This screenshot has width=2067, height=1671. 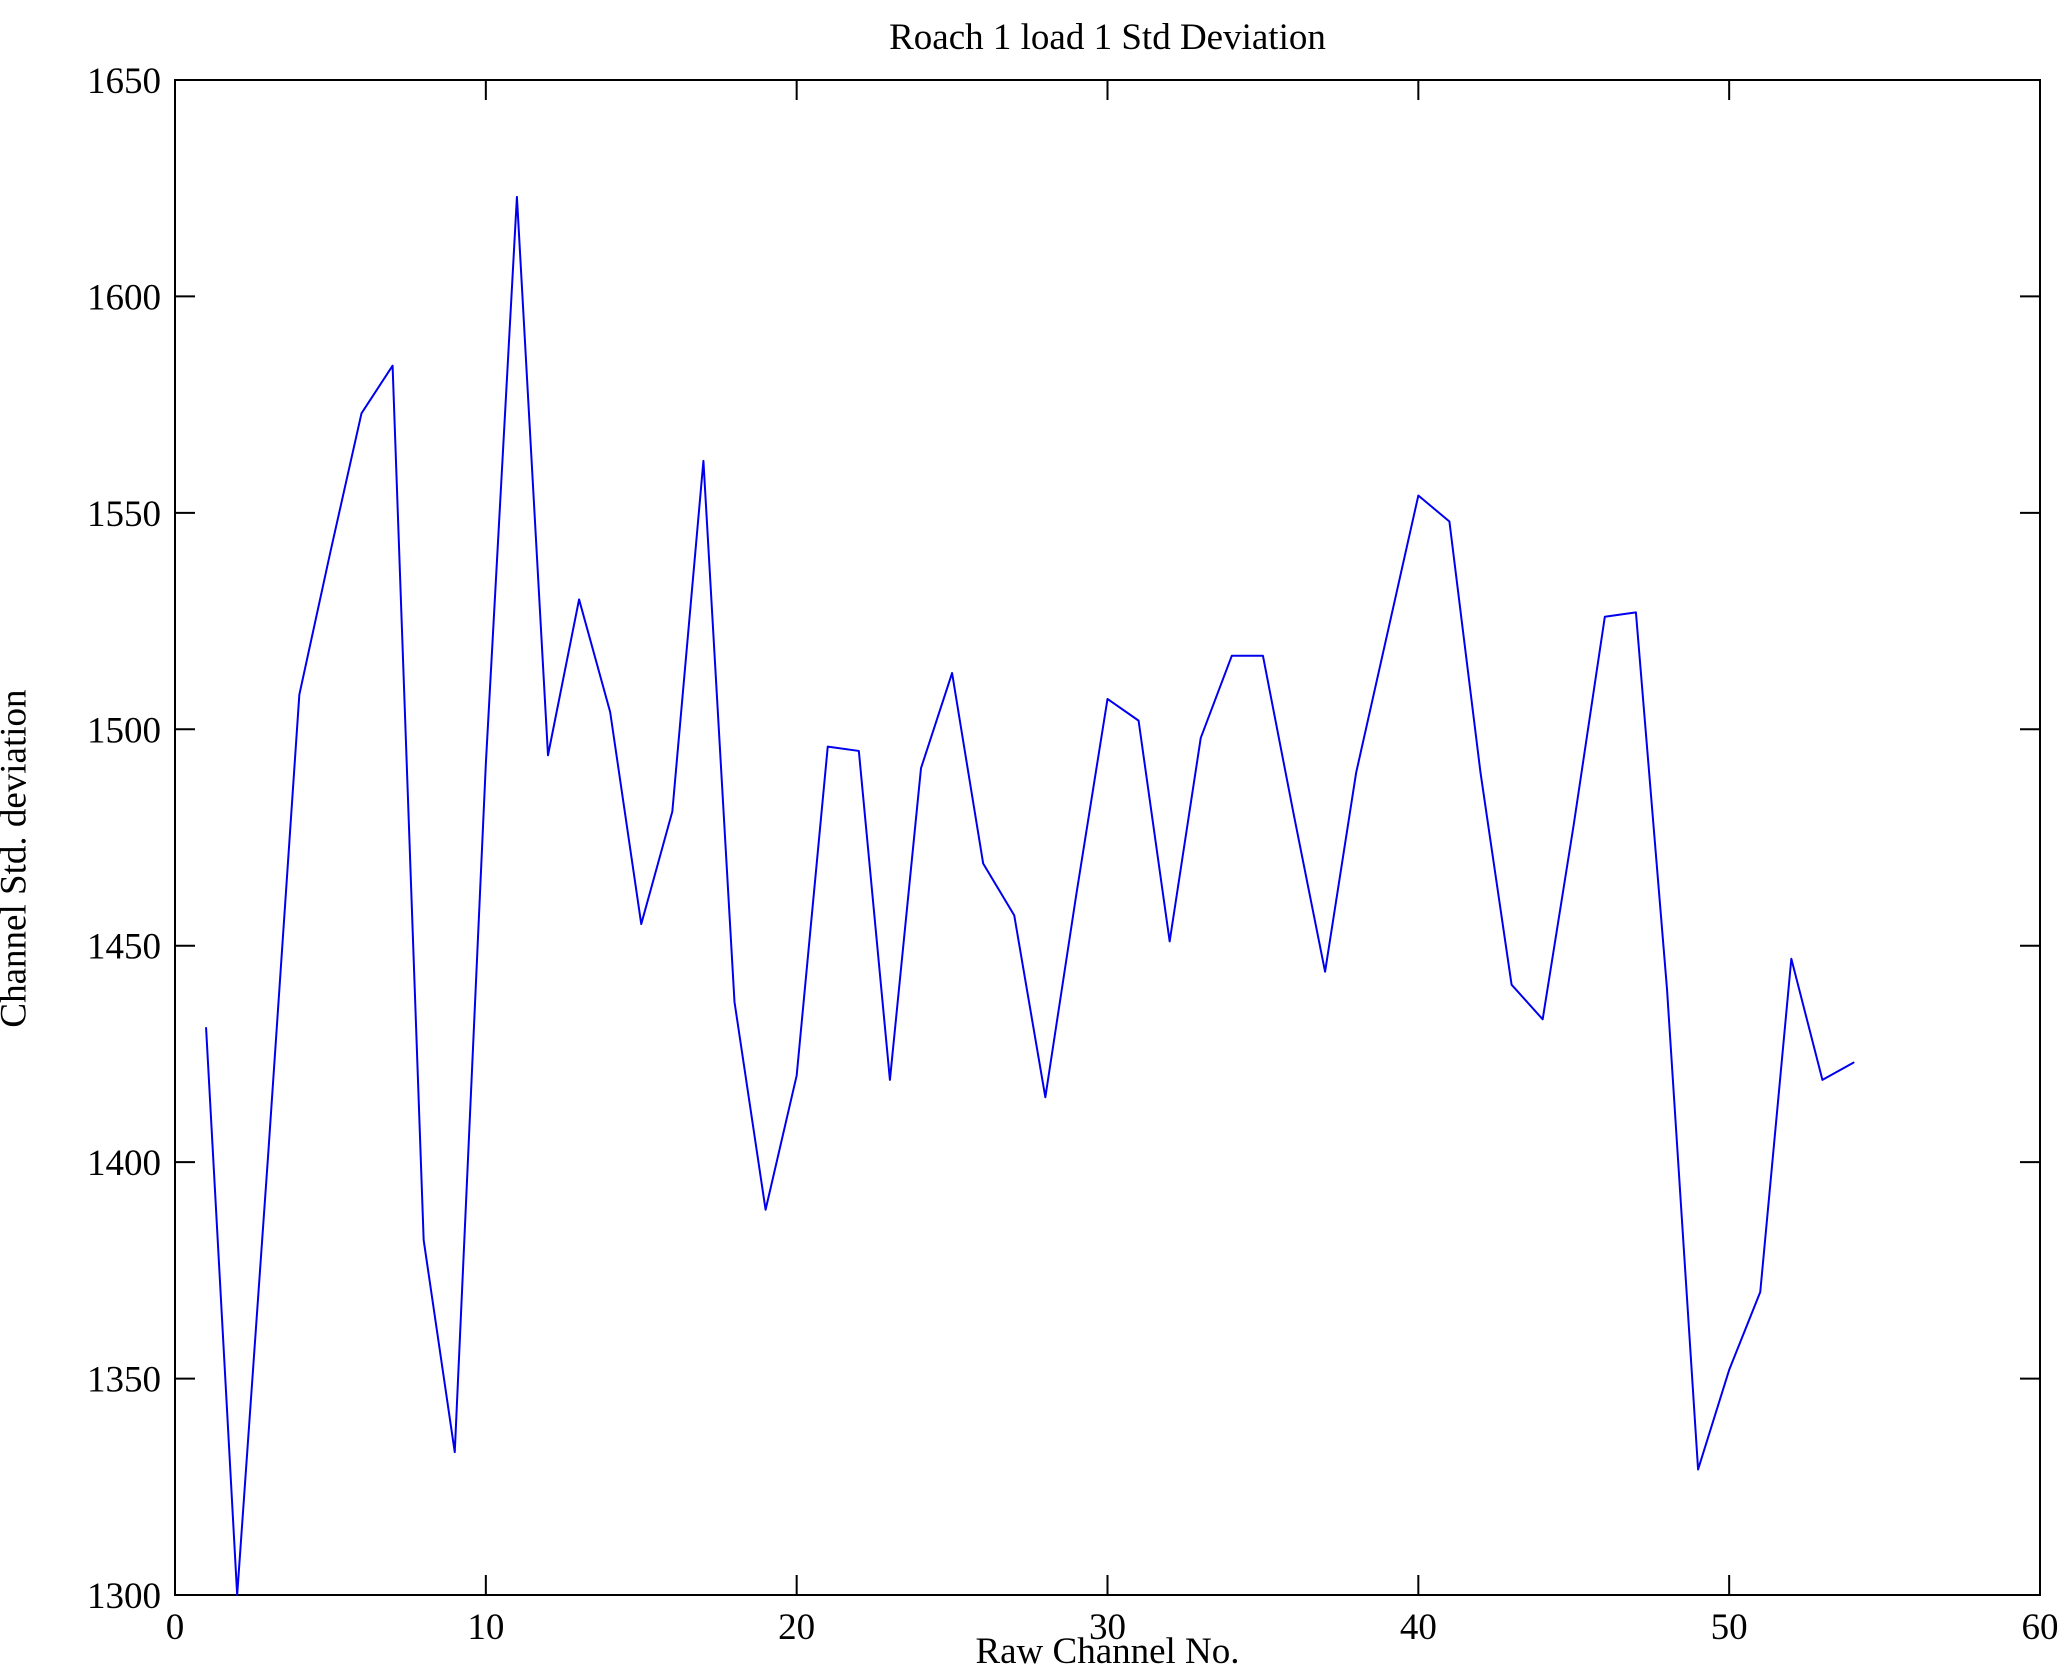 I want to click on x-tick-label: 60, so click(x=2040, y=1627).